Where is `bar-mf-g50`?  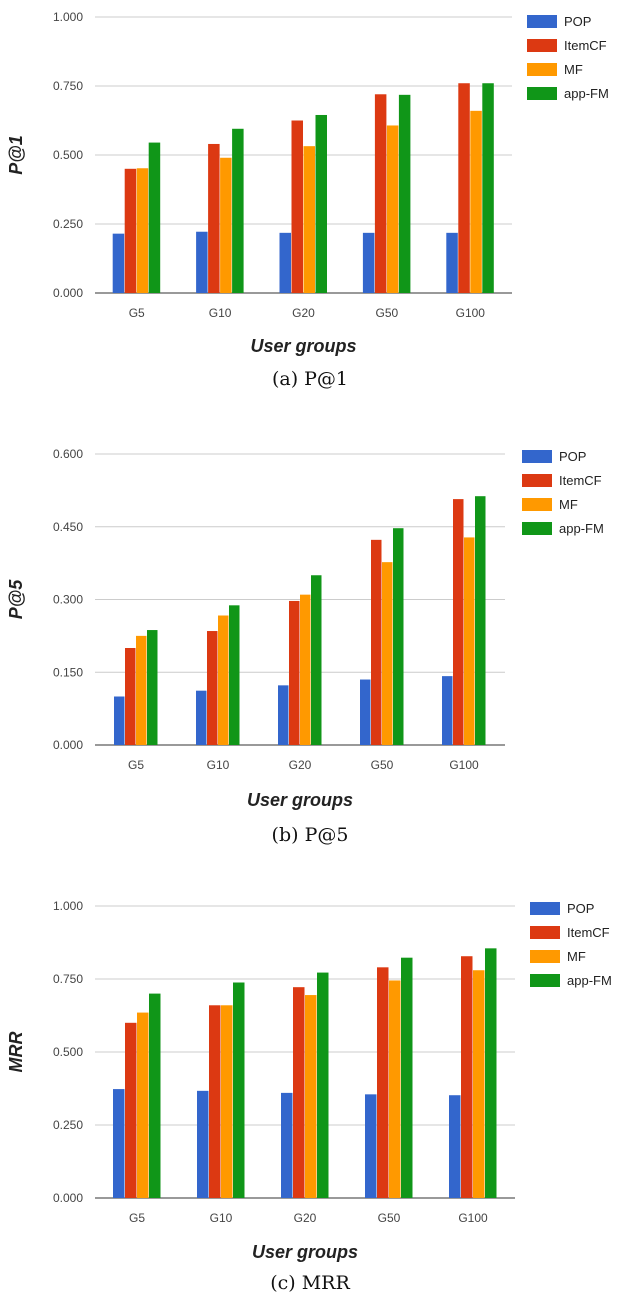
bar-mf-g50 is located at coordinates (395, 1089).